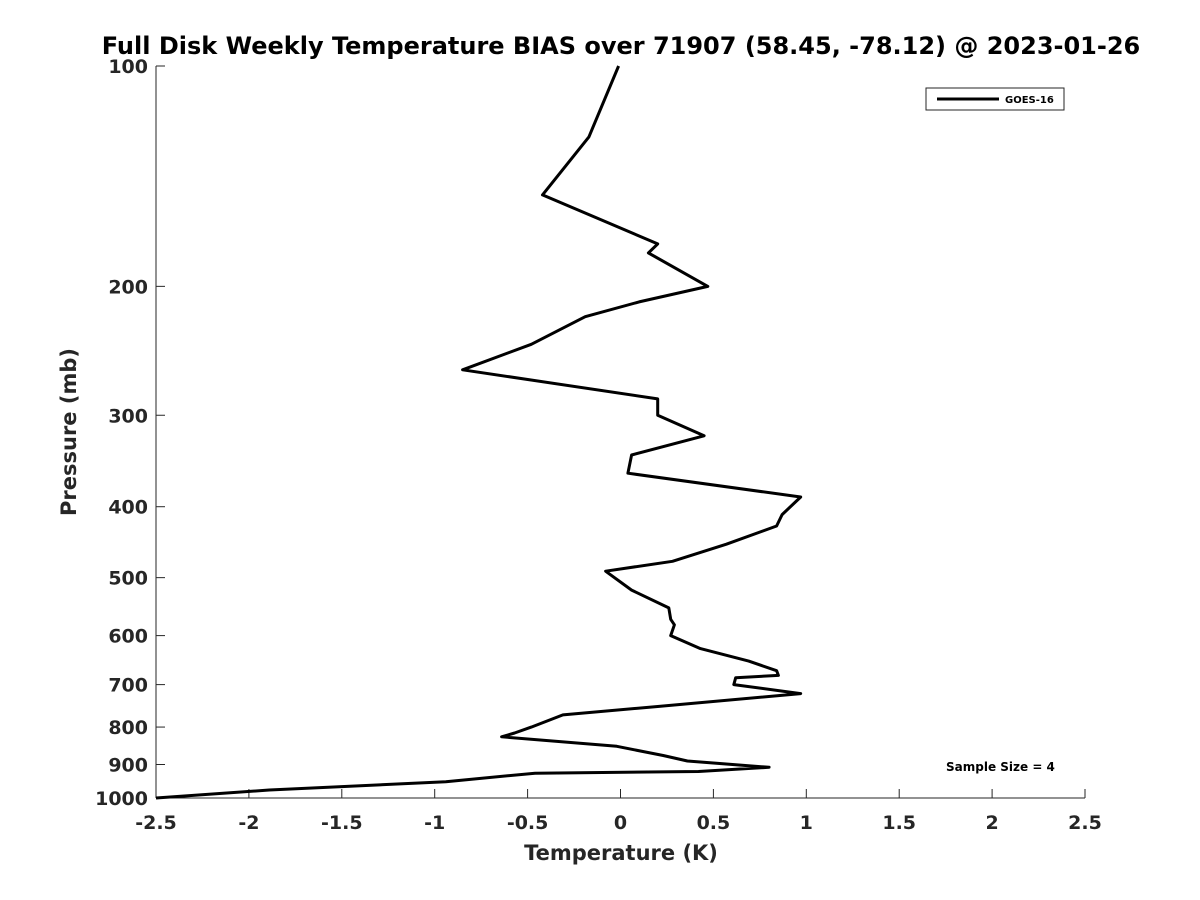 Image resolution: width=1200 pixels, height=900 pixels. What do you see at coordinates (121, 799) in the screenshot?
I see `y-tick-label: 1000` at bounding box center [121, 799].